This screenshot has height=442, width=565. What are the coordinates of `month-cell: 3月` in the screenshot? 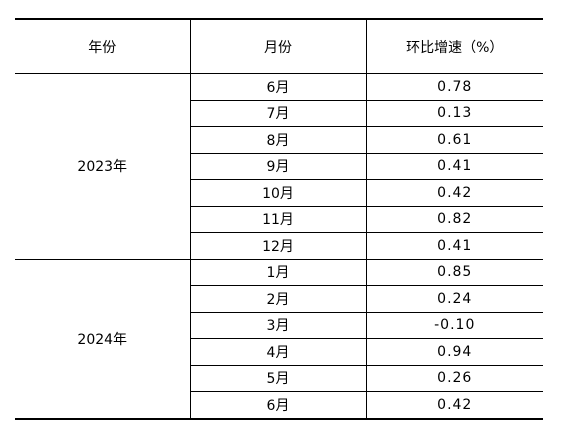 It's located at (278, 325).